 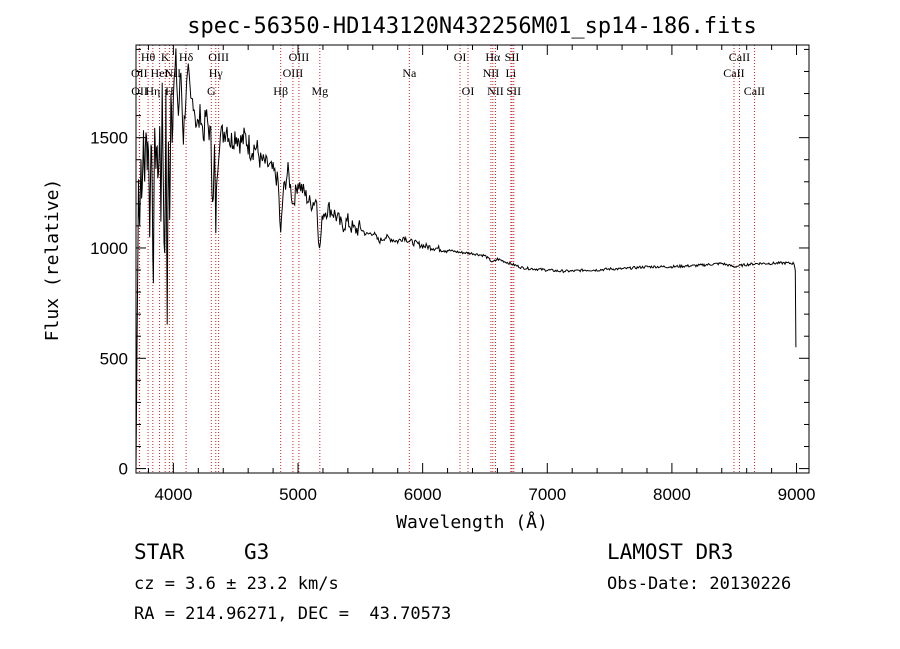 I want to click on survey-label: LAMOST DR3, so click(x=670, y=552).